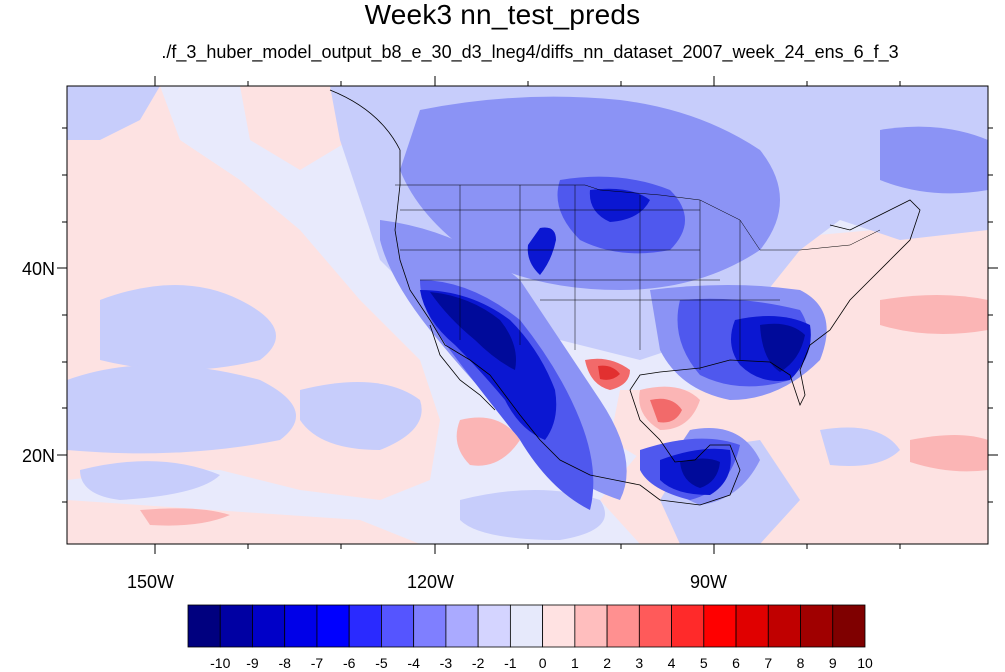  Describe the element at coordinates (39, 269) in the screenshot. I see `lat-tick-label-40n: 40N` at that location.